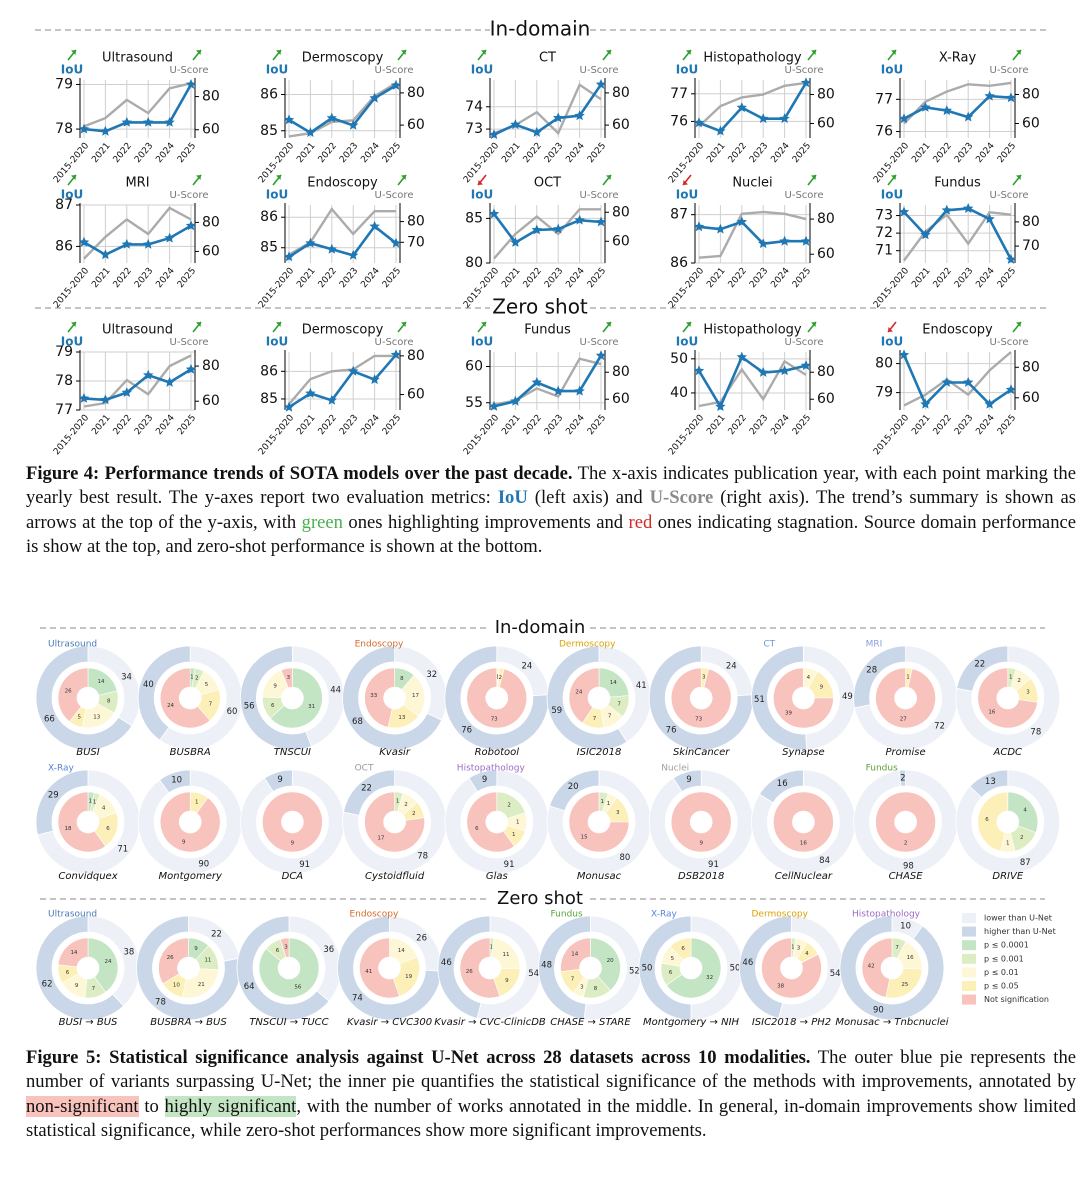 The height and width of the screenshot is (1179, 1080). Describe the element at coordinates (547, 58) in the screenshot. I see `chart-title: CT` at that location.